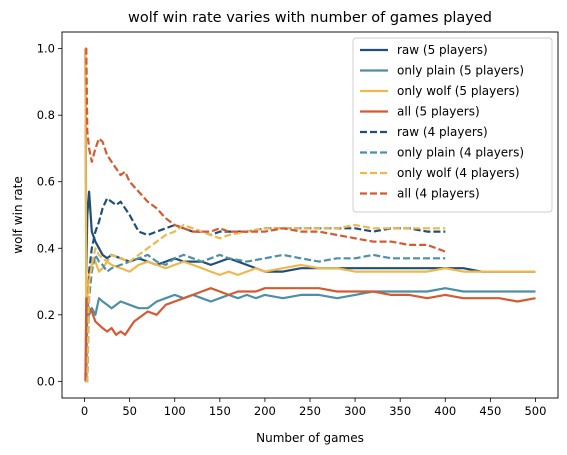  I want to click on x-tick-label: 250, so click(310, 411).